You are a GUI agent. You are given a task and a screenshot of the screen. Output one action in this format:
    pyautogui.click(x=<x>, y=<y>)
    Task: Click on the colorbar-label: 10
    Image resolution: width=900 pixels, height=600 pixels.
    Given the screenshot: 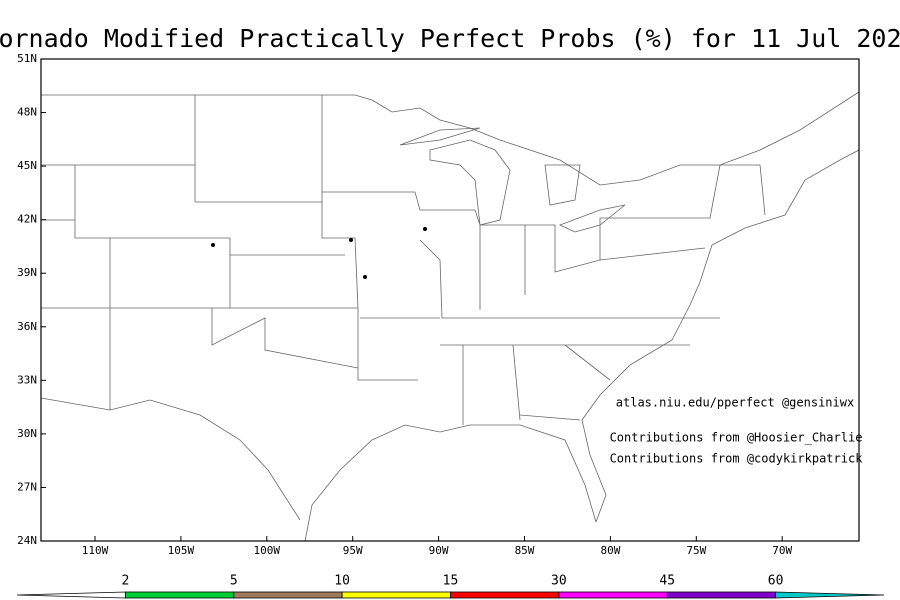 What is the action you would take?
    pyautogui.click(x=342, y=581)
    